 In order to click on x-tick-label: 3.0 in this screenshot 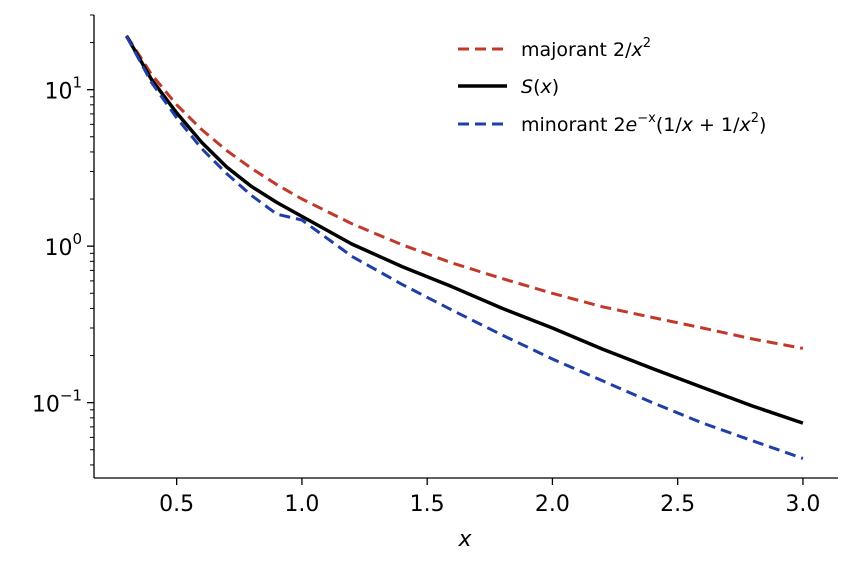, I will do `click(802, 504)`.